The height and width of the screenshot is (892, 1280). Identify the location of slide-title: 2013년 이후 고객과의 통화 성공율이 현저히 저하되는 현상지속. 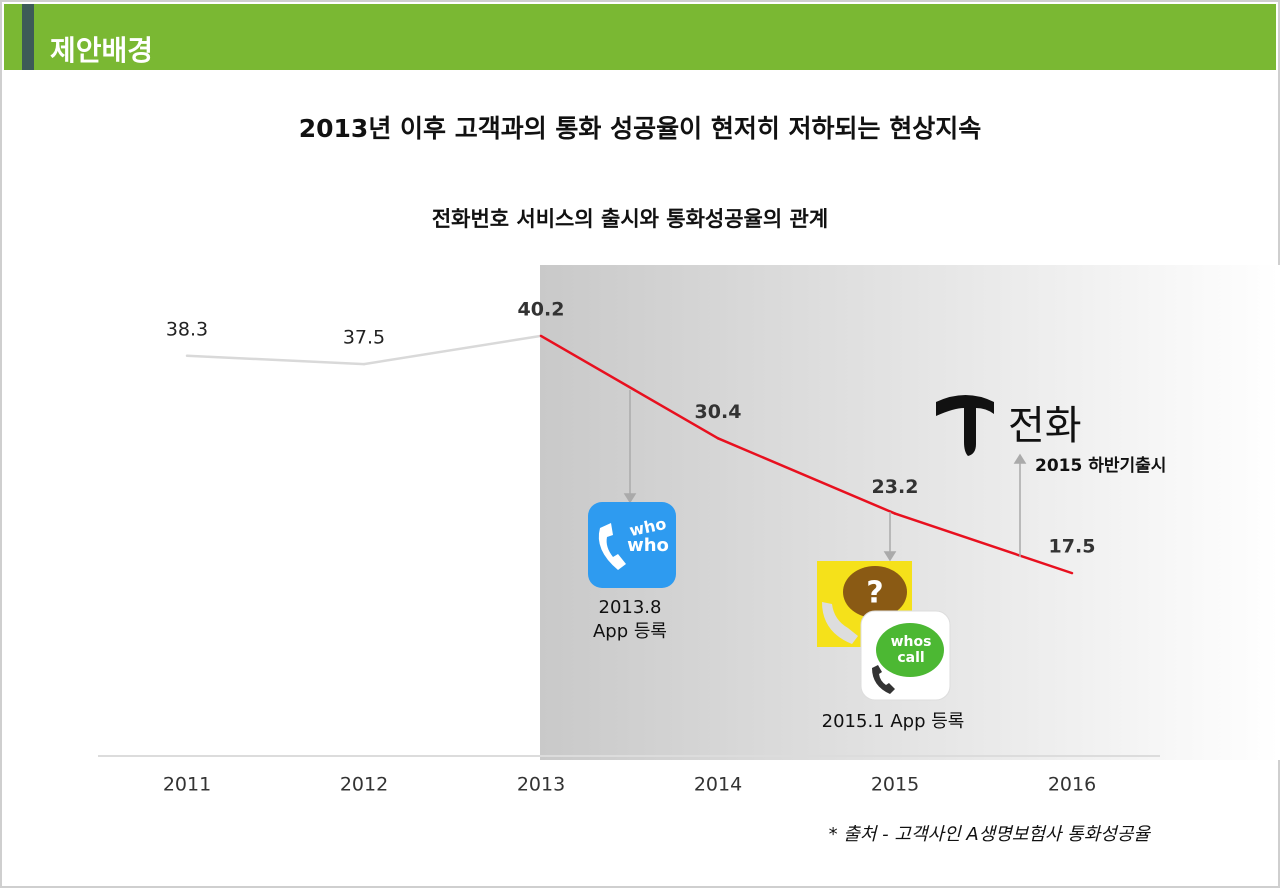
(640, 128).